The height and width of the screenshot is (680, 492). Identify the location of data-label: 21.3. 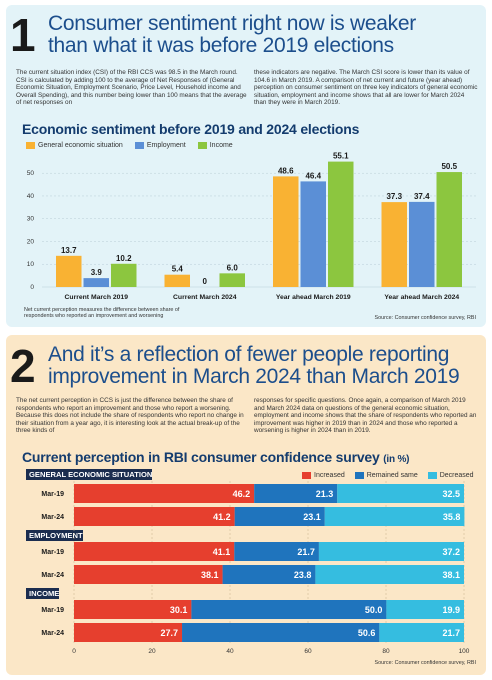
(325, 494).